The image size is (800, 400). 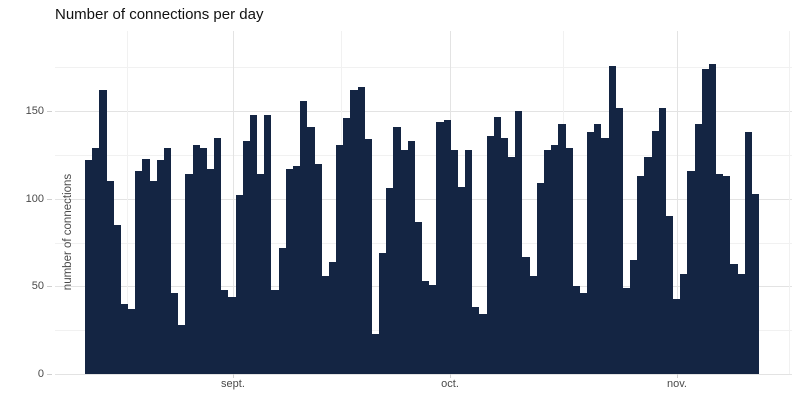 What do you see at coordinates (40, 374) in the screenshot?
I see `y-tick-label: 0` at bounding box center [40, 374].